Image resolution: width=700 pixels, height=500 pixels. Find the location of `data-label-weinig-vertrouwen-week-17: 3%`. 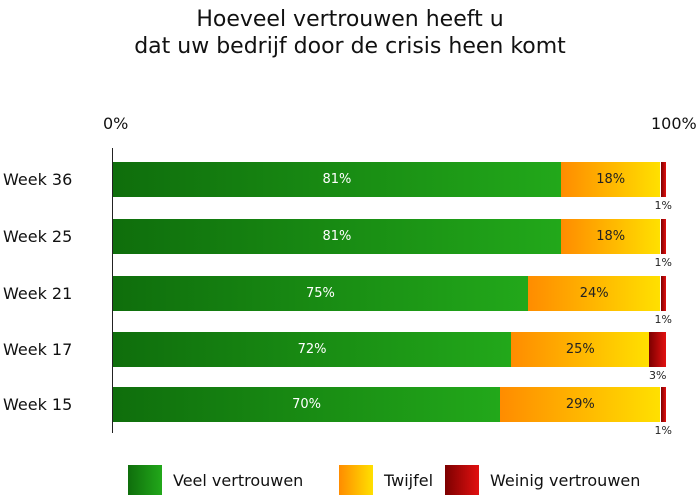

data-label-weinig-vertrouwen-week-17: 3% is located at coordinates (657, 375).